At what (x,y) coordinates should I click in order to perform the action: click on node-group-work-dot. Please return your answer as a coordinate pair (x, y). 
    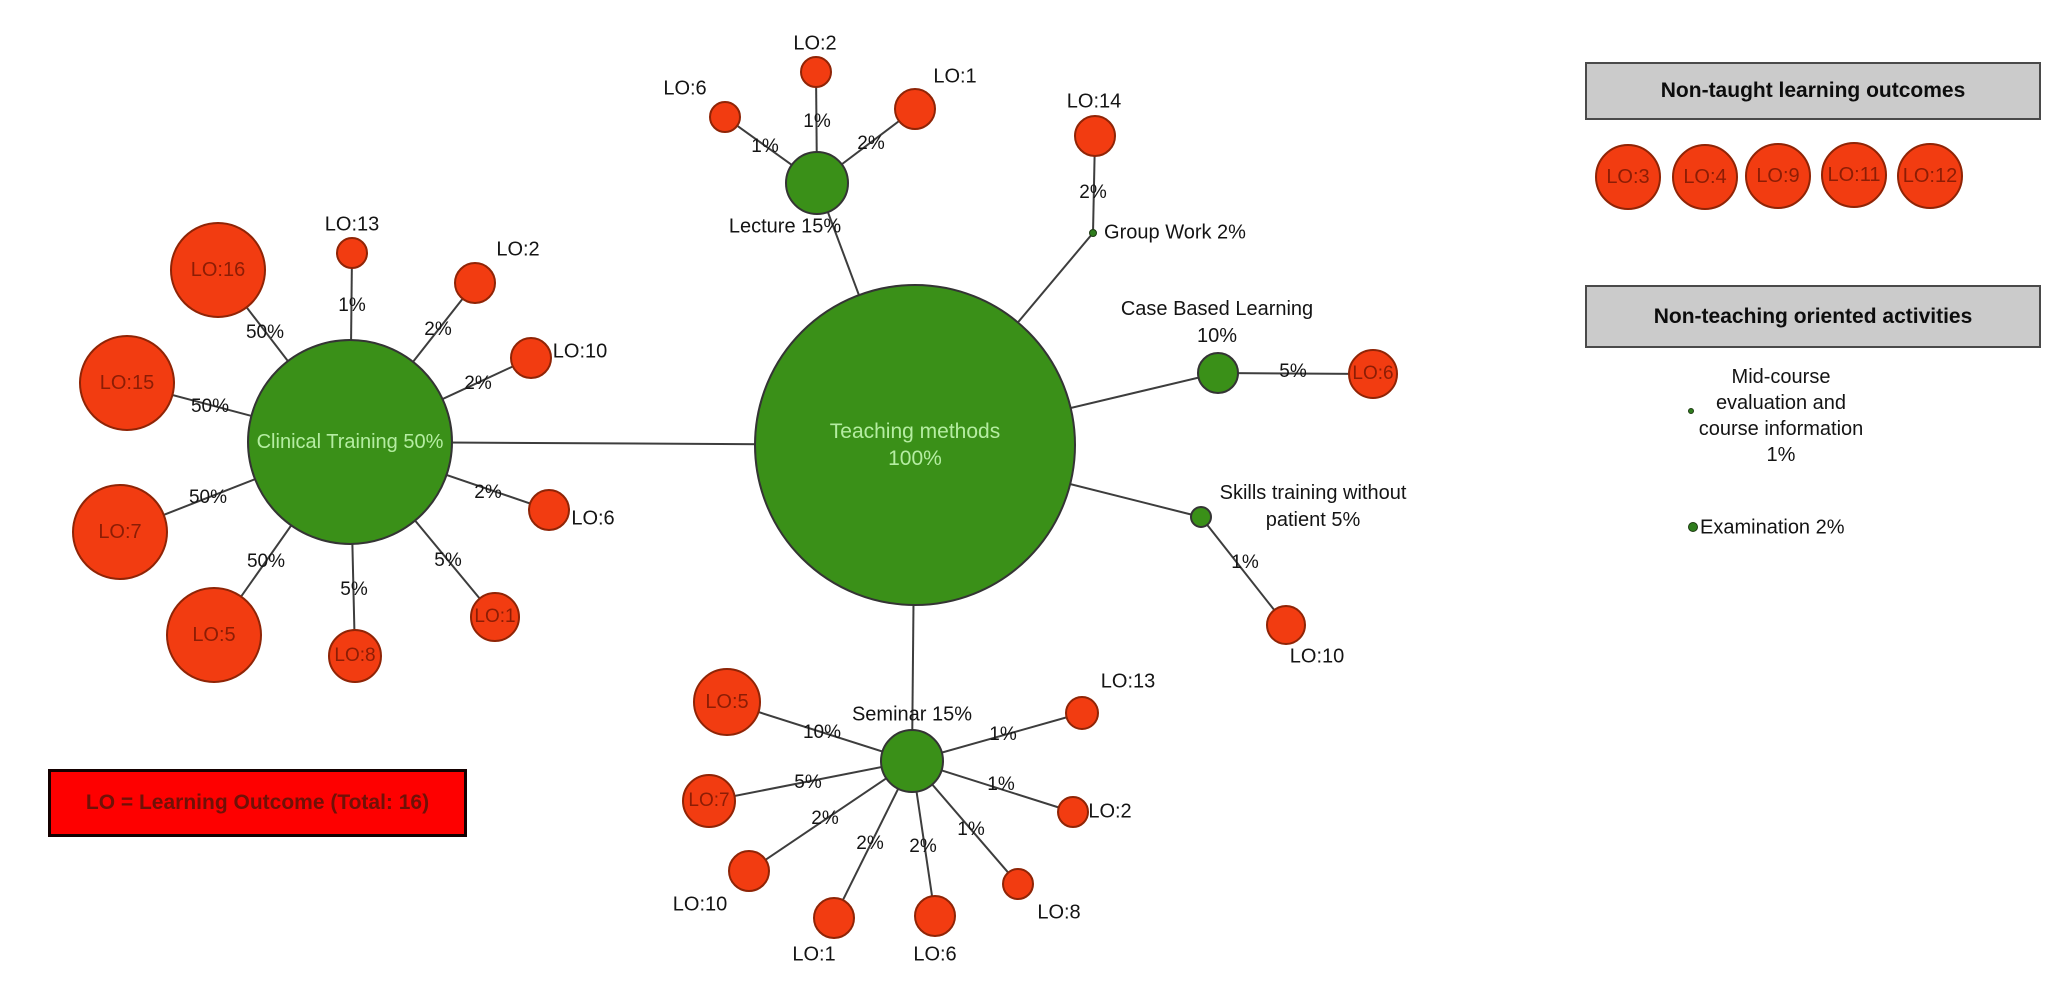
    Looking at the image, I should click on (1093, 233).